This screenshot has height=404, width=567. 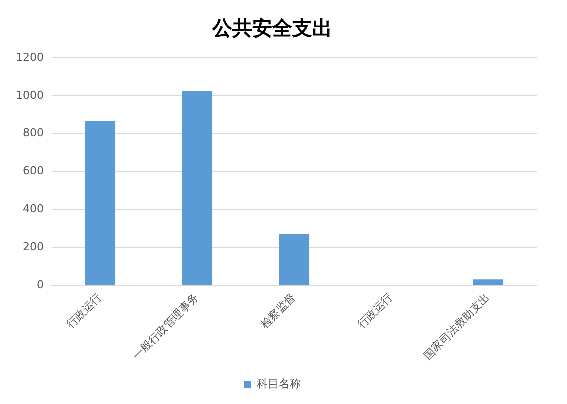 What do you see at coordinates (40, 285) in the screenshot?
I see `y-tick-label: 0` at bounding box center [40, 285].